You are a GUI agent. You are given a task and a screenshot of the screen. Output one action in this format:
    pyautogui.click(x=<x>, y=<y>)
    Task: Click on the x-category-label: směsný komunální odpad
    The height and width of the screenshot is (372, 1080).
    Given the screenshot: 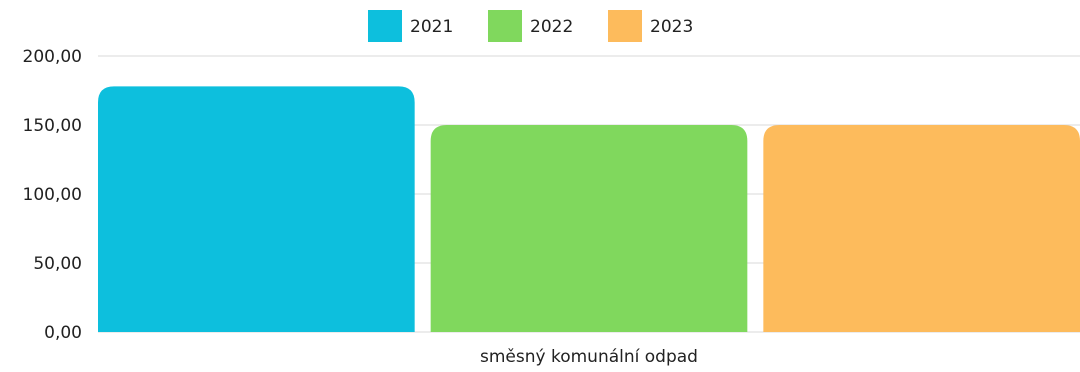 What is the action you would take?
    pyautogui.click(x=589, y=357)
    